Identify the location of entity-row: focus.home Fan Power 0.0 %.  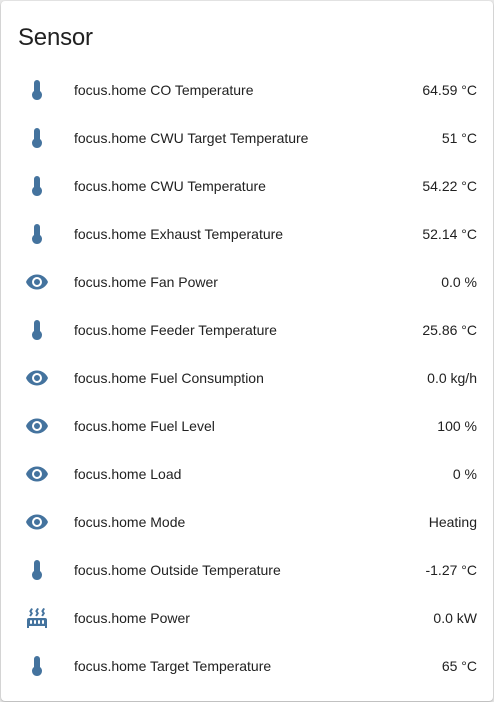
(247, 282).